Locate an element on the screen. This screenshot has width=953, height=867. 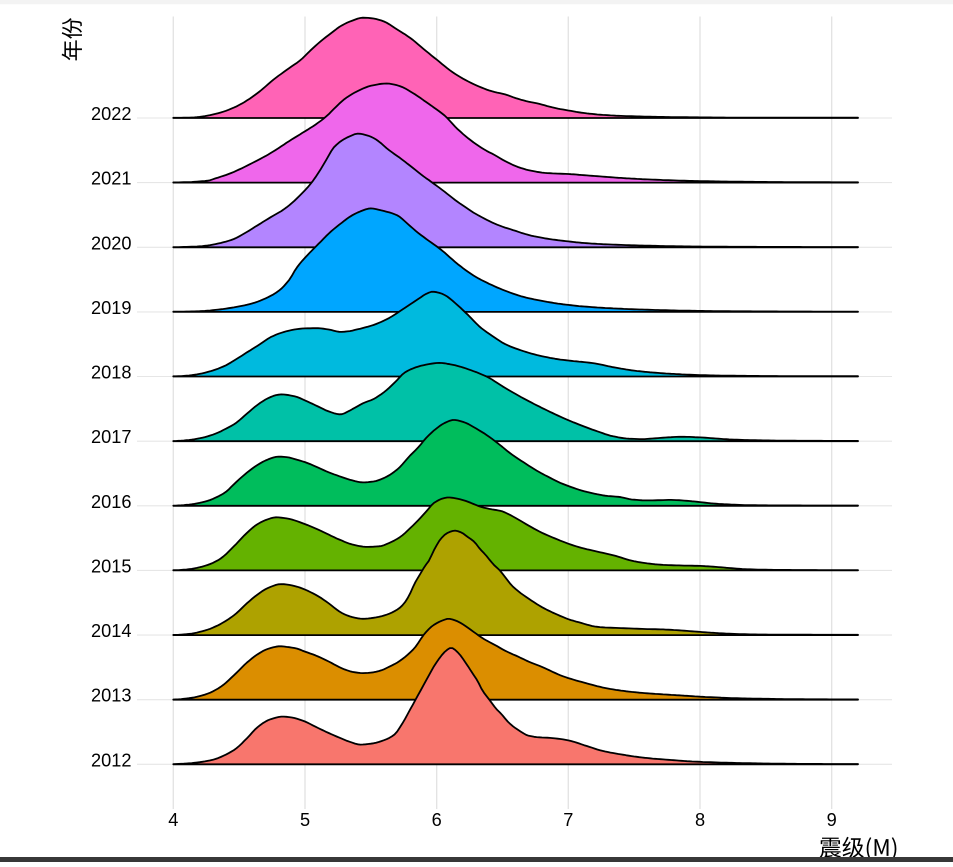
svg-text: 2022 is located at coordinates (111, 114).